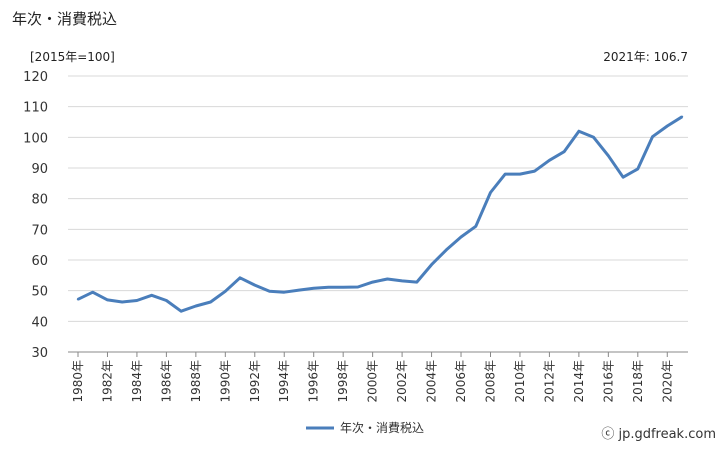 The image size is (728, 450). Describe the element at coordinates (549, 381) in the screenshot. I see `x-tick-label: 2012年` at that location.